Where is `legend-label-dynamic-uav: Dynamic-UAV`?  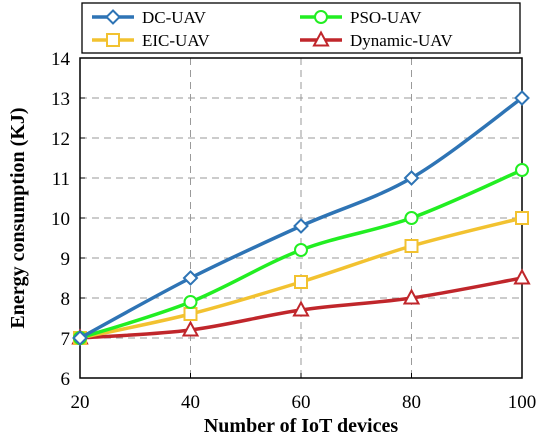 legend-label-dynamic-uav: Dynamic-UAV is located at coordinates (401, 40).